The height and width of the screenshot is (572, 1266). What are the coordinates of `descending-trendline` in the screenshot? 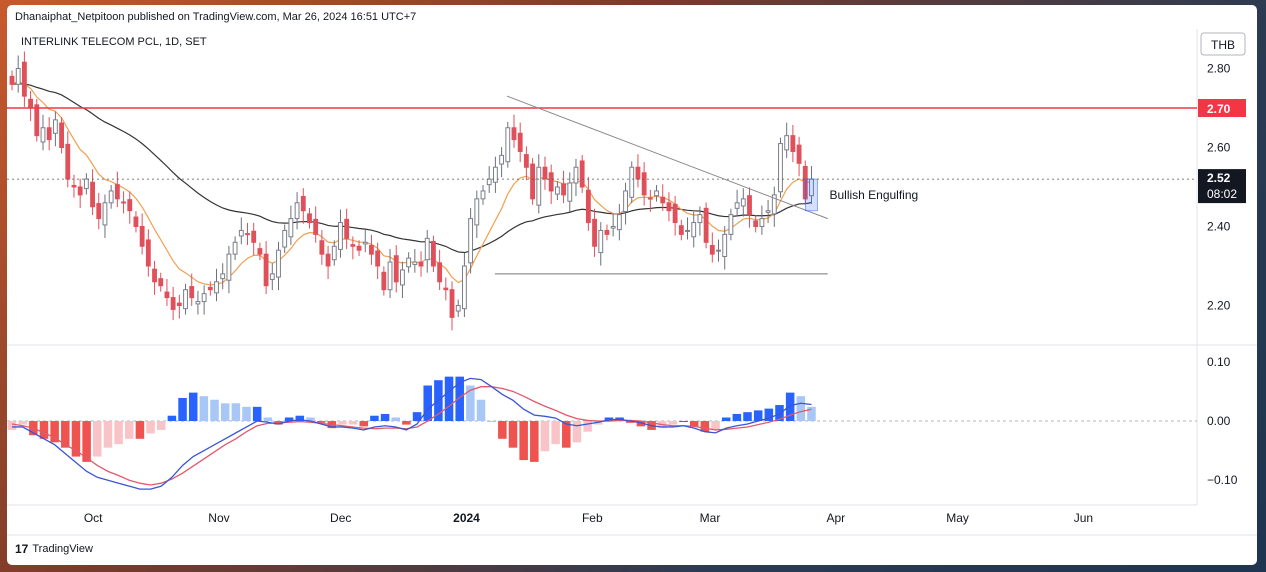 It's located at (667, 157).